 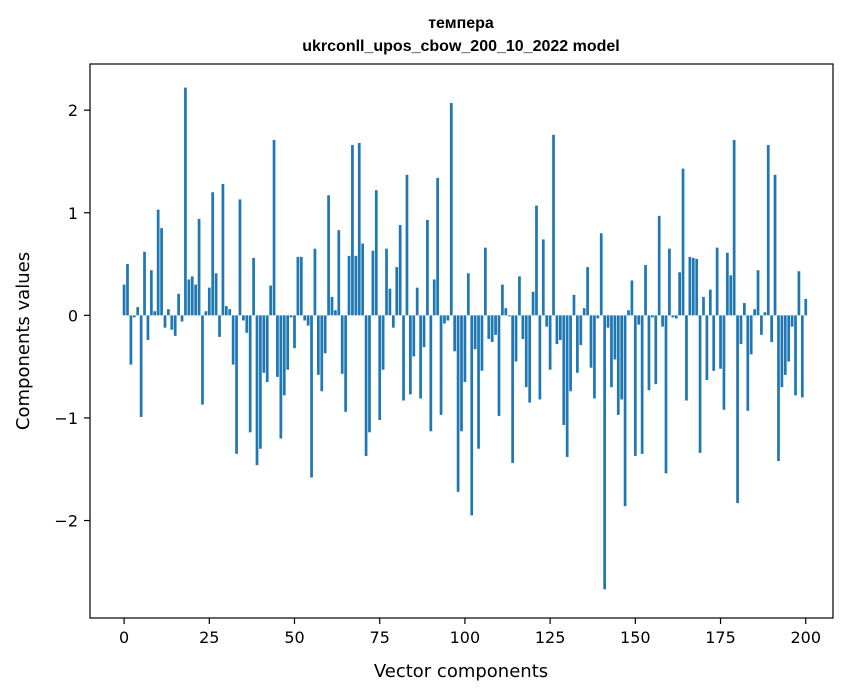 I want to click on x-tick-label: 25, so click(x=209, y=637).